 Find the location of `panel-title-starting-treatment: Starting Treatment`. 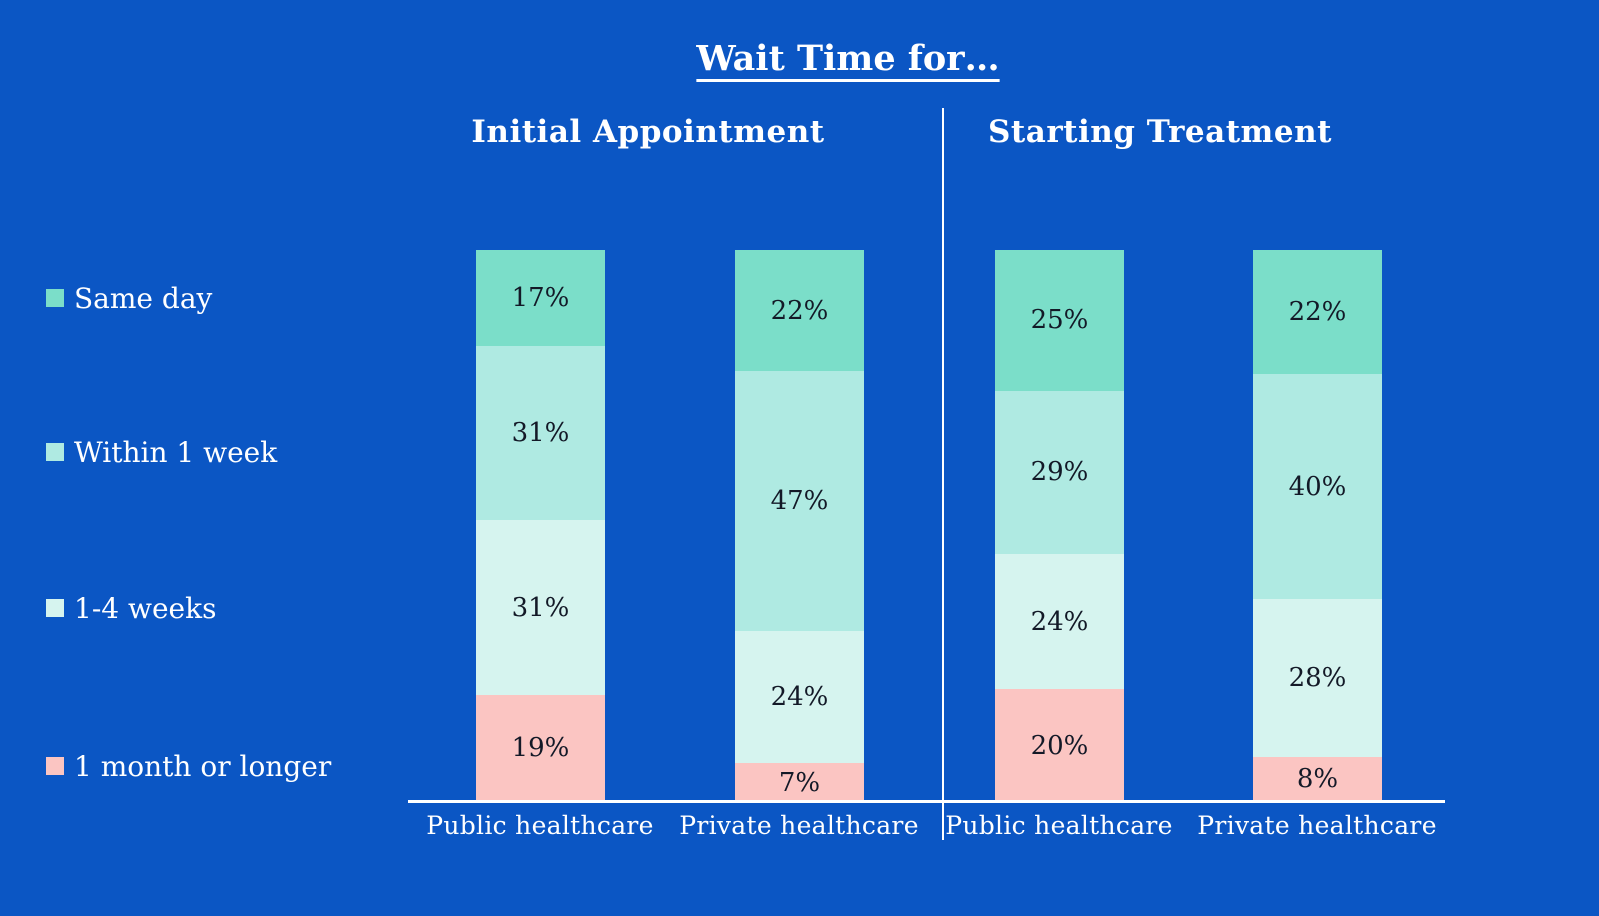

panel-title-starting-treatment: Starting Treatment is located at coordinates (1160, 132).